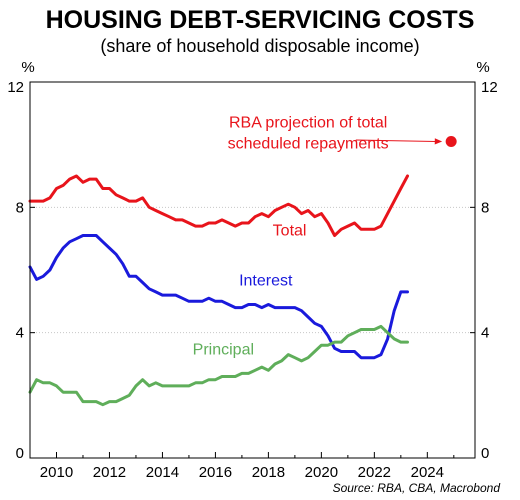 The image size is (520, 500). I want to click on y-tick-label-left-0: 0, so click(20, 453).